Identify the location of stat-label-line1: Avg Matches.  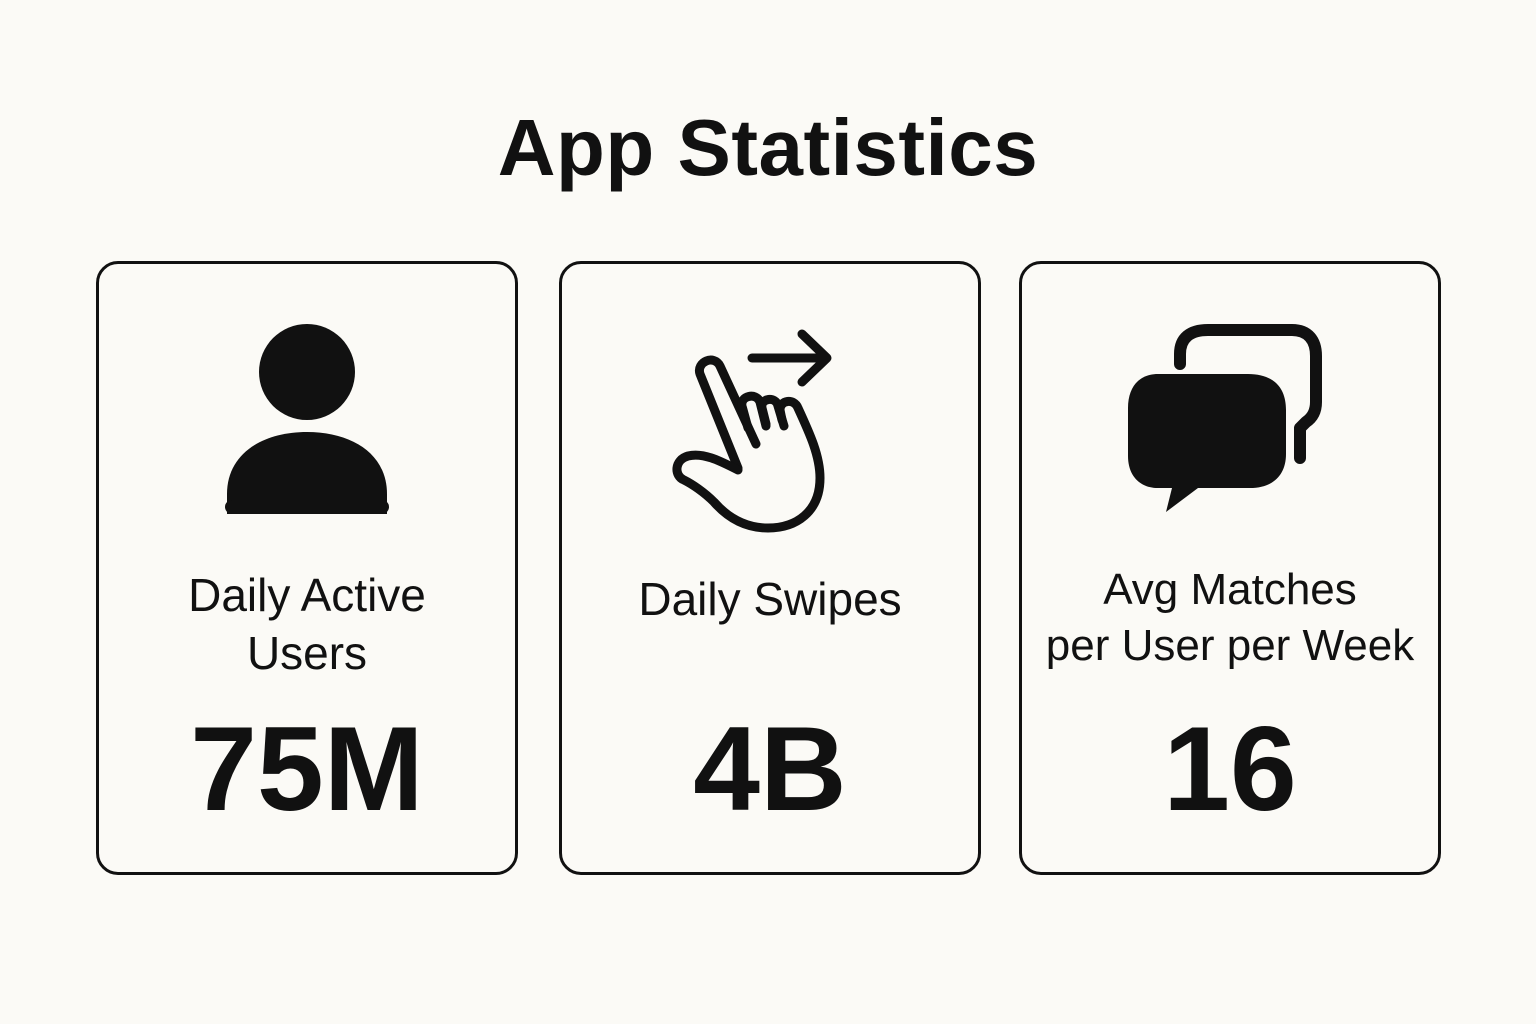
(1230, 589).